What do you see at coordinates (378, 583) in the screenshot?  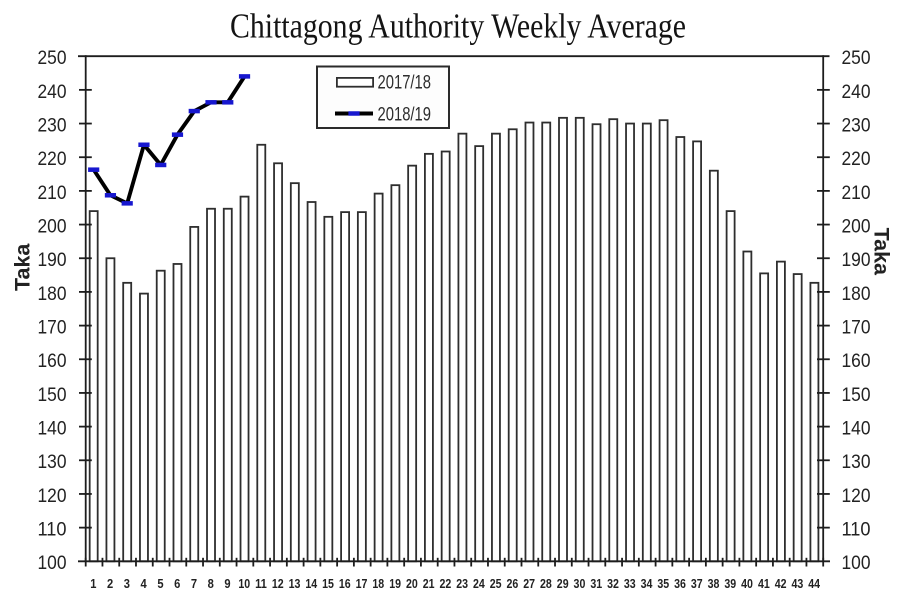 I see `svg-text: 18` at bounding box center [378, 583].